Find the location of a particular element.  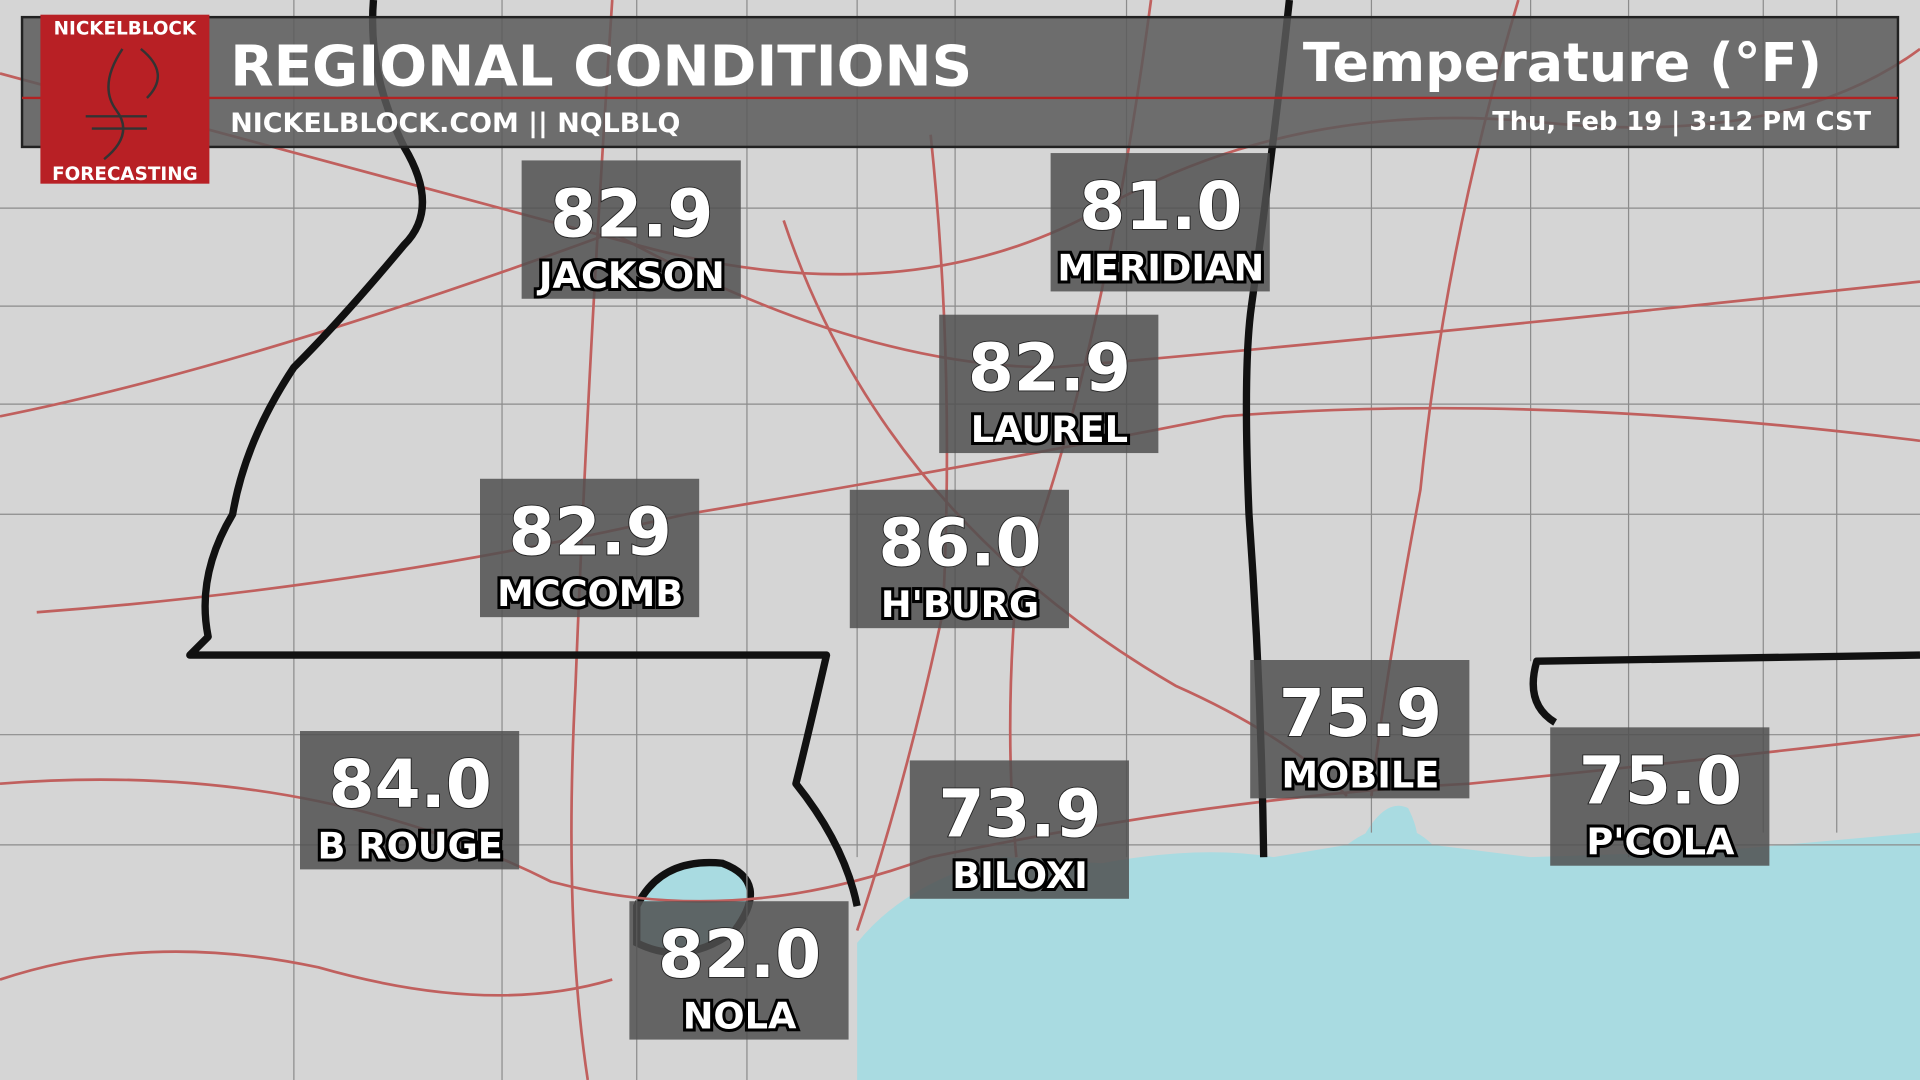

logo-box is located at coordinates (125, 99).